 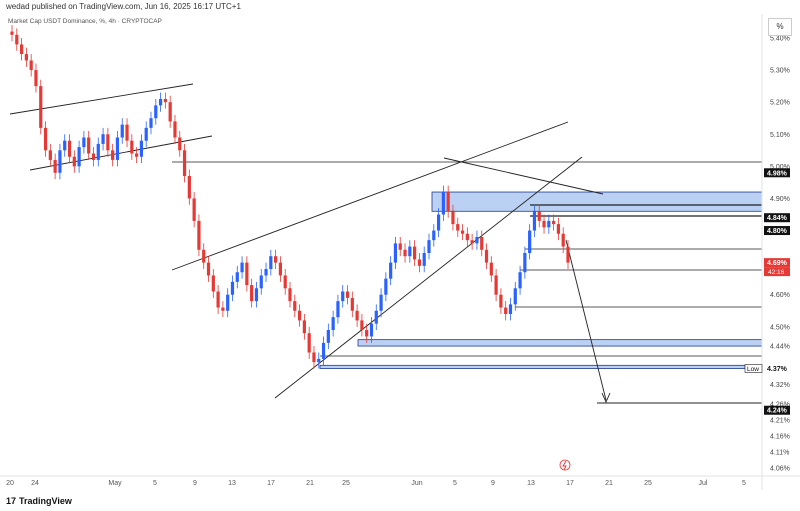 I want to click on y-tick-label: 5.30%, so click(x=780, y=71).